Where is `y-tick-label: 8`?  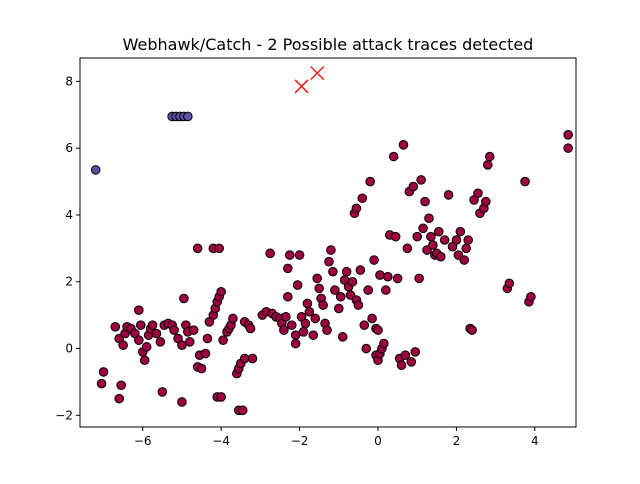 y-tick-label: 8 is located at coordinates (69, 81).